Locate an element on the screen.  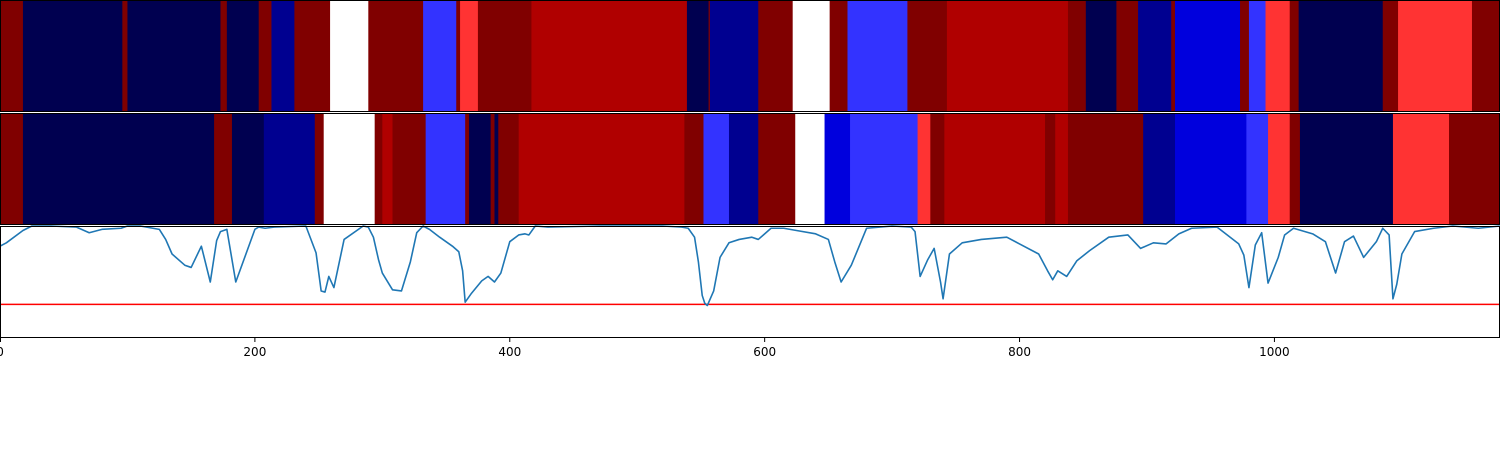
x-tick-label-800: 800 is located at coordinates (1019, 352).